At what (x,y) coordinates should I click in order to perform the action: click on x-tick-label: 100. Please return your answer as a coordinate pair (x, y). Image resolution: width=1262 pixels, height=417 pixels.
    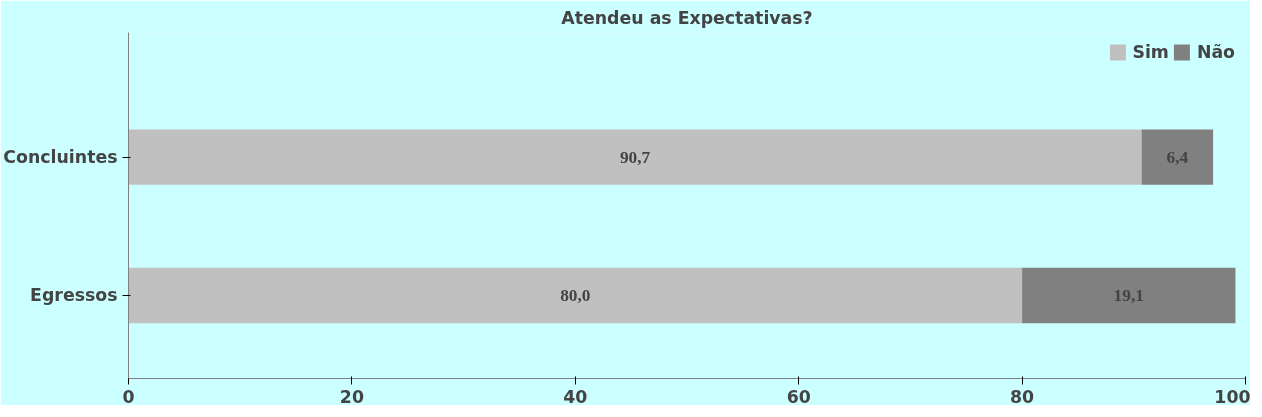
    Looking at the image, I should click on (1232, 396).